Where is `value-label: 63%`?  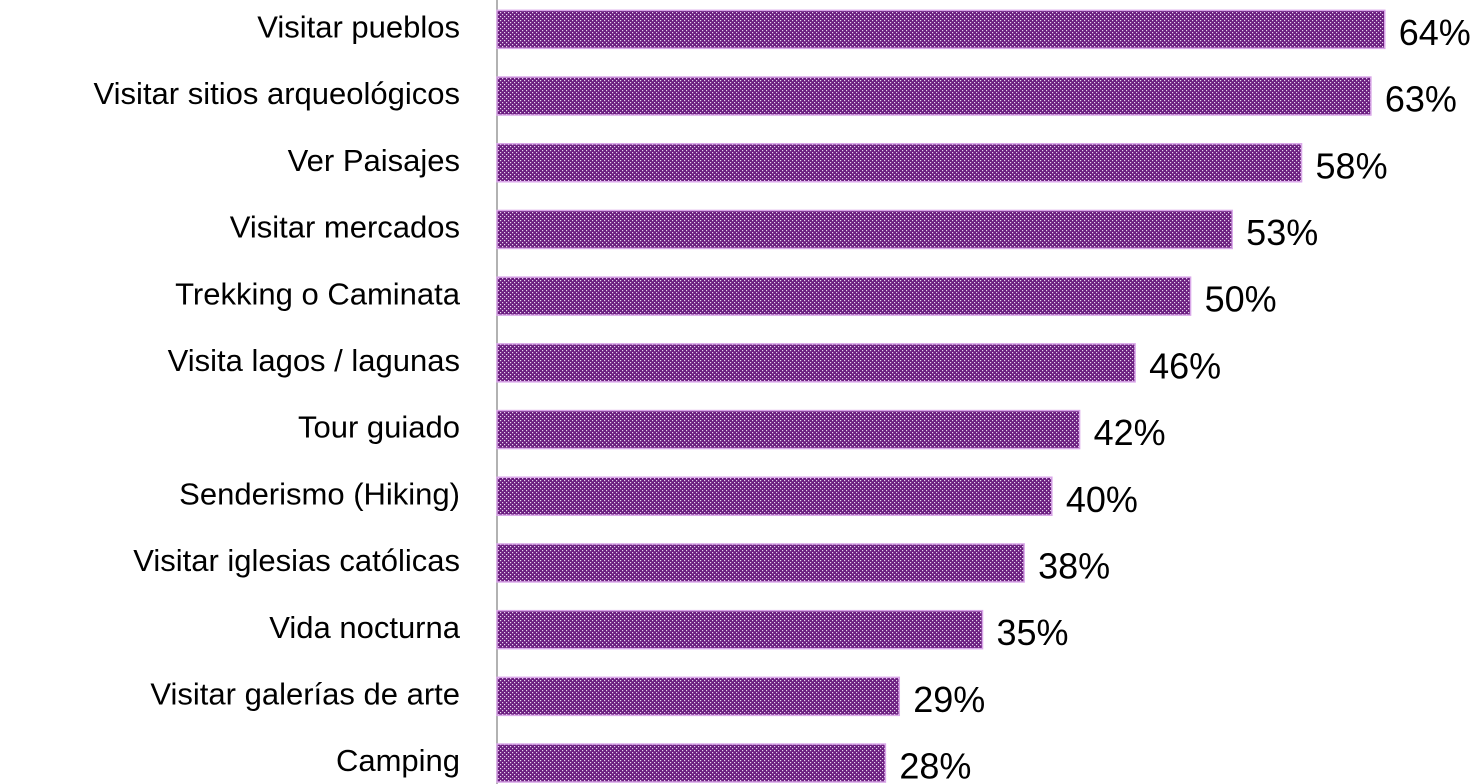 value-label: 63% is located at coordinates (1421, 99).